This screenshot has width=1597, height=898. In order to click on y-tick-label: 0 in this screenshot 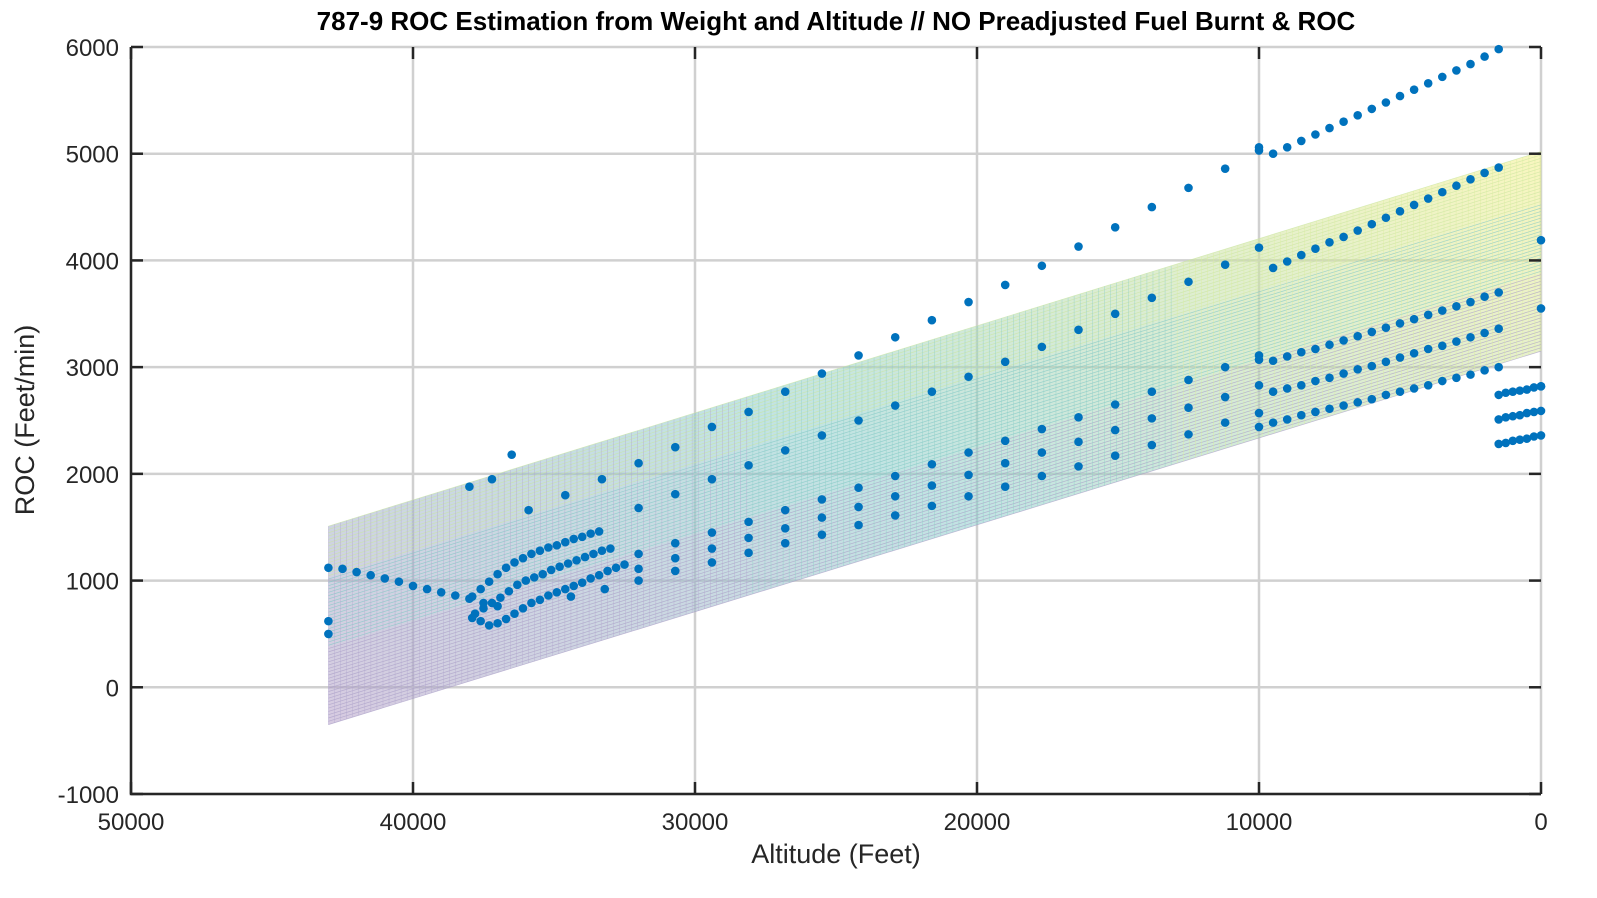, I will do `click(112, 688)`.